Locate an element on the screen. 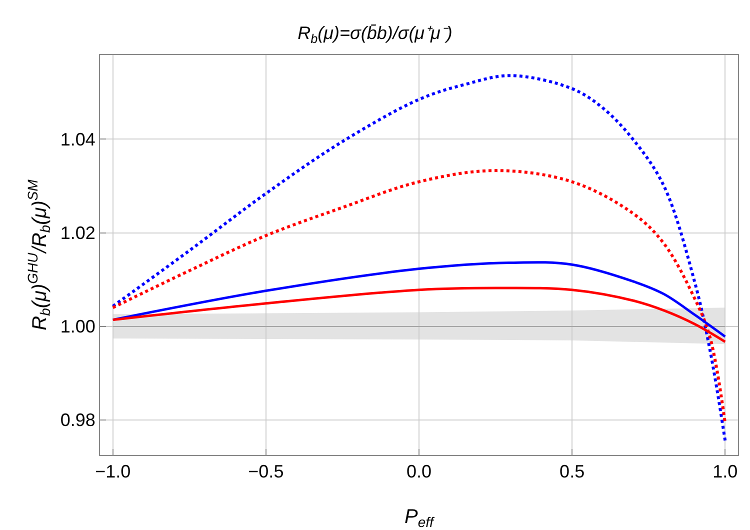  y-tick-label: 1.02 is located at coordinates (78, 233).